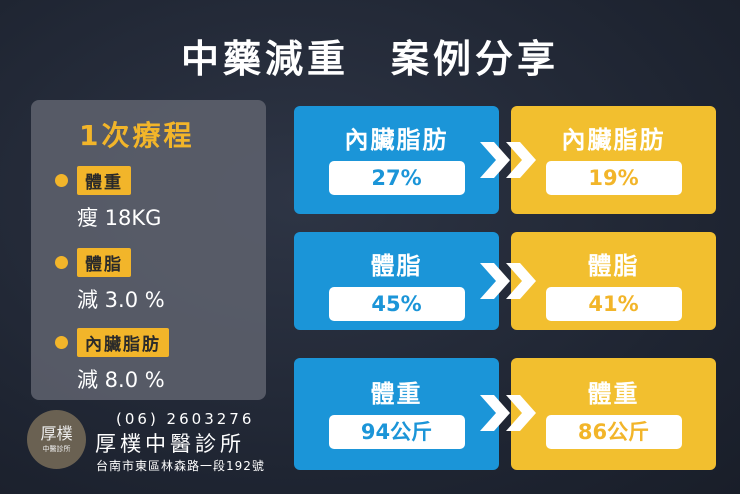  I want to click on after-value: 41%, so click(613, 304).